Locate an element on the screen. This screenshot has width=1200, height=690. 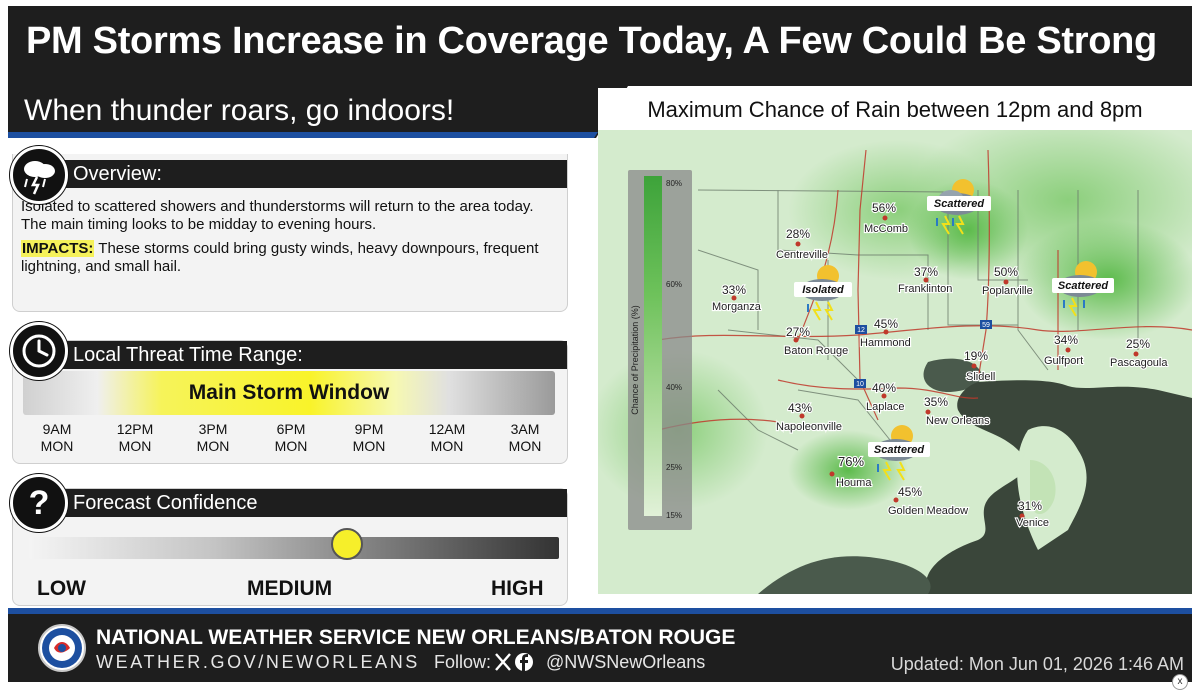
svg-text: 37% is located at coordinates (926, 272).